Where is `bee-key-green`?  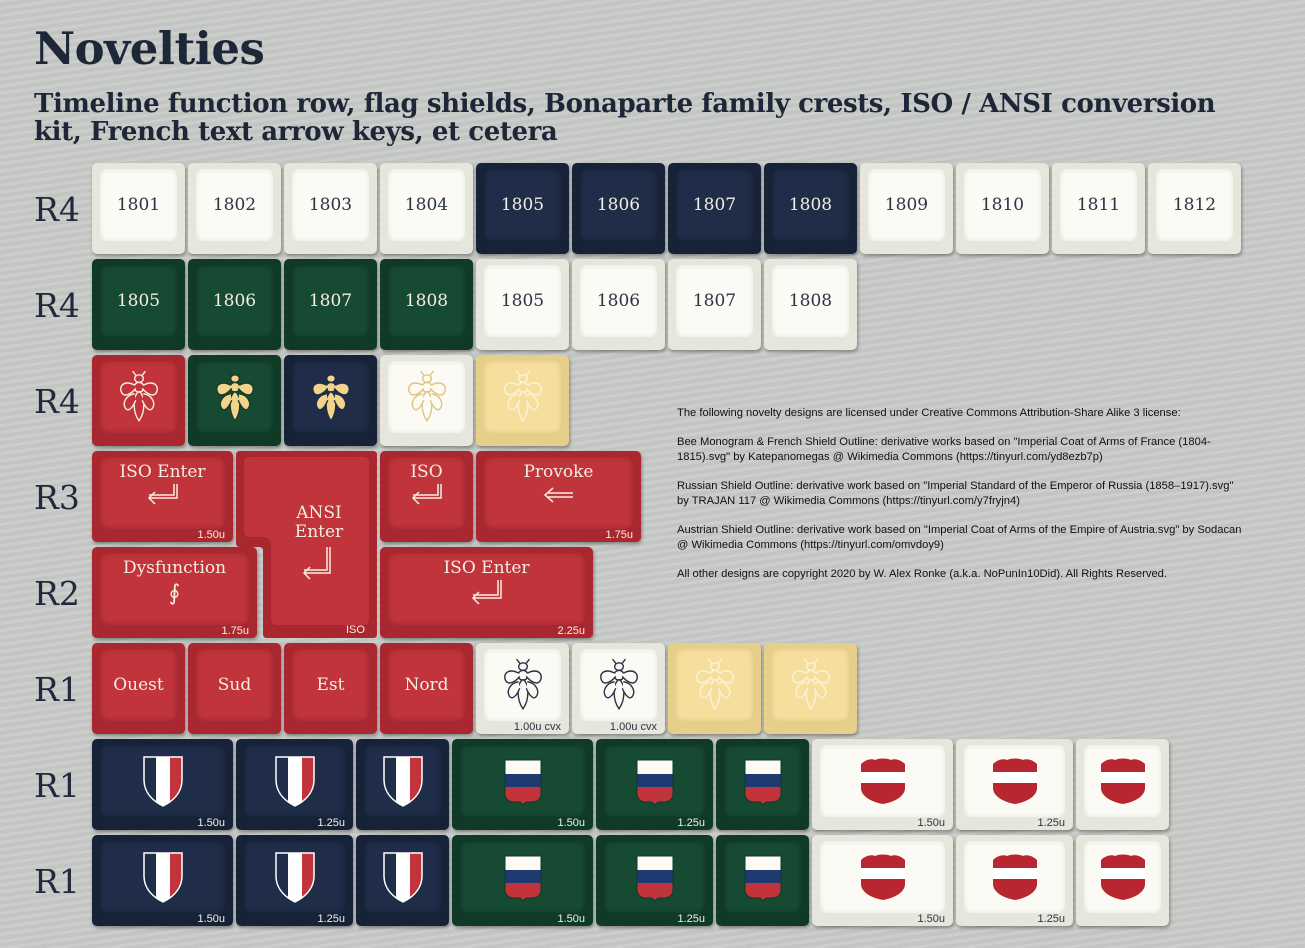 bee-key-green is located at coordinates (234, 400).